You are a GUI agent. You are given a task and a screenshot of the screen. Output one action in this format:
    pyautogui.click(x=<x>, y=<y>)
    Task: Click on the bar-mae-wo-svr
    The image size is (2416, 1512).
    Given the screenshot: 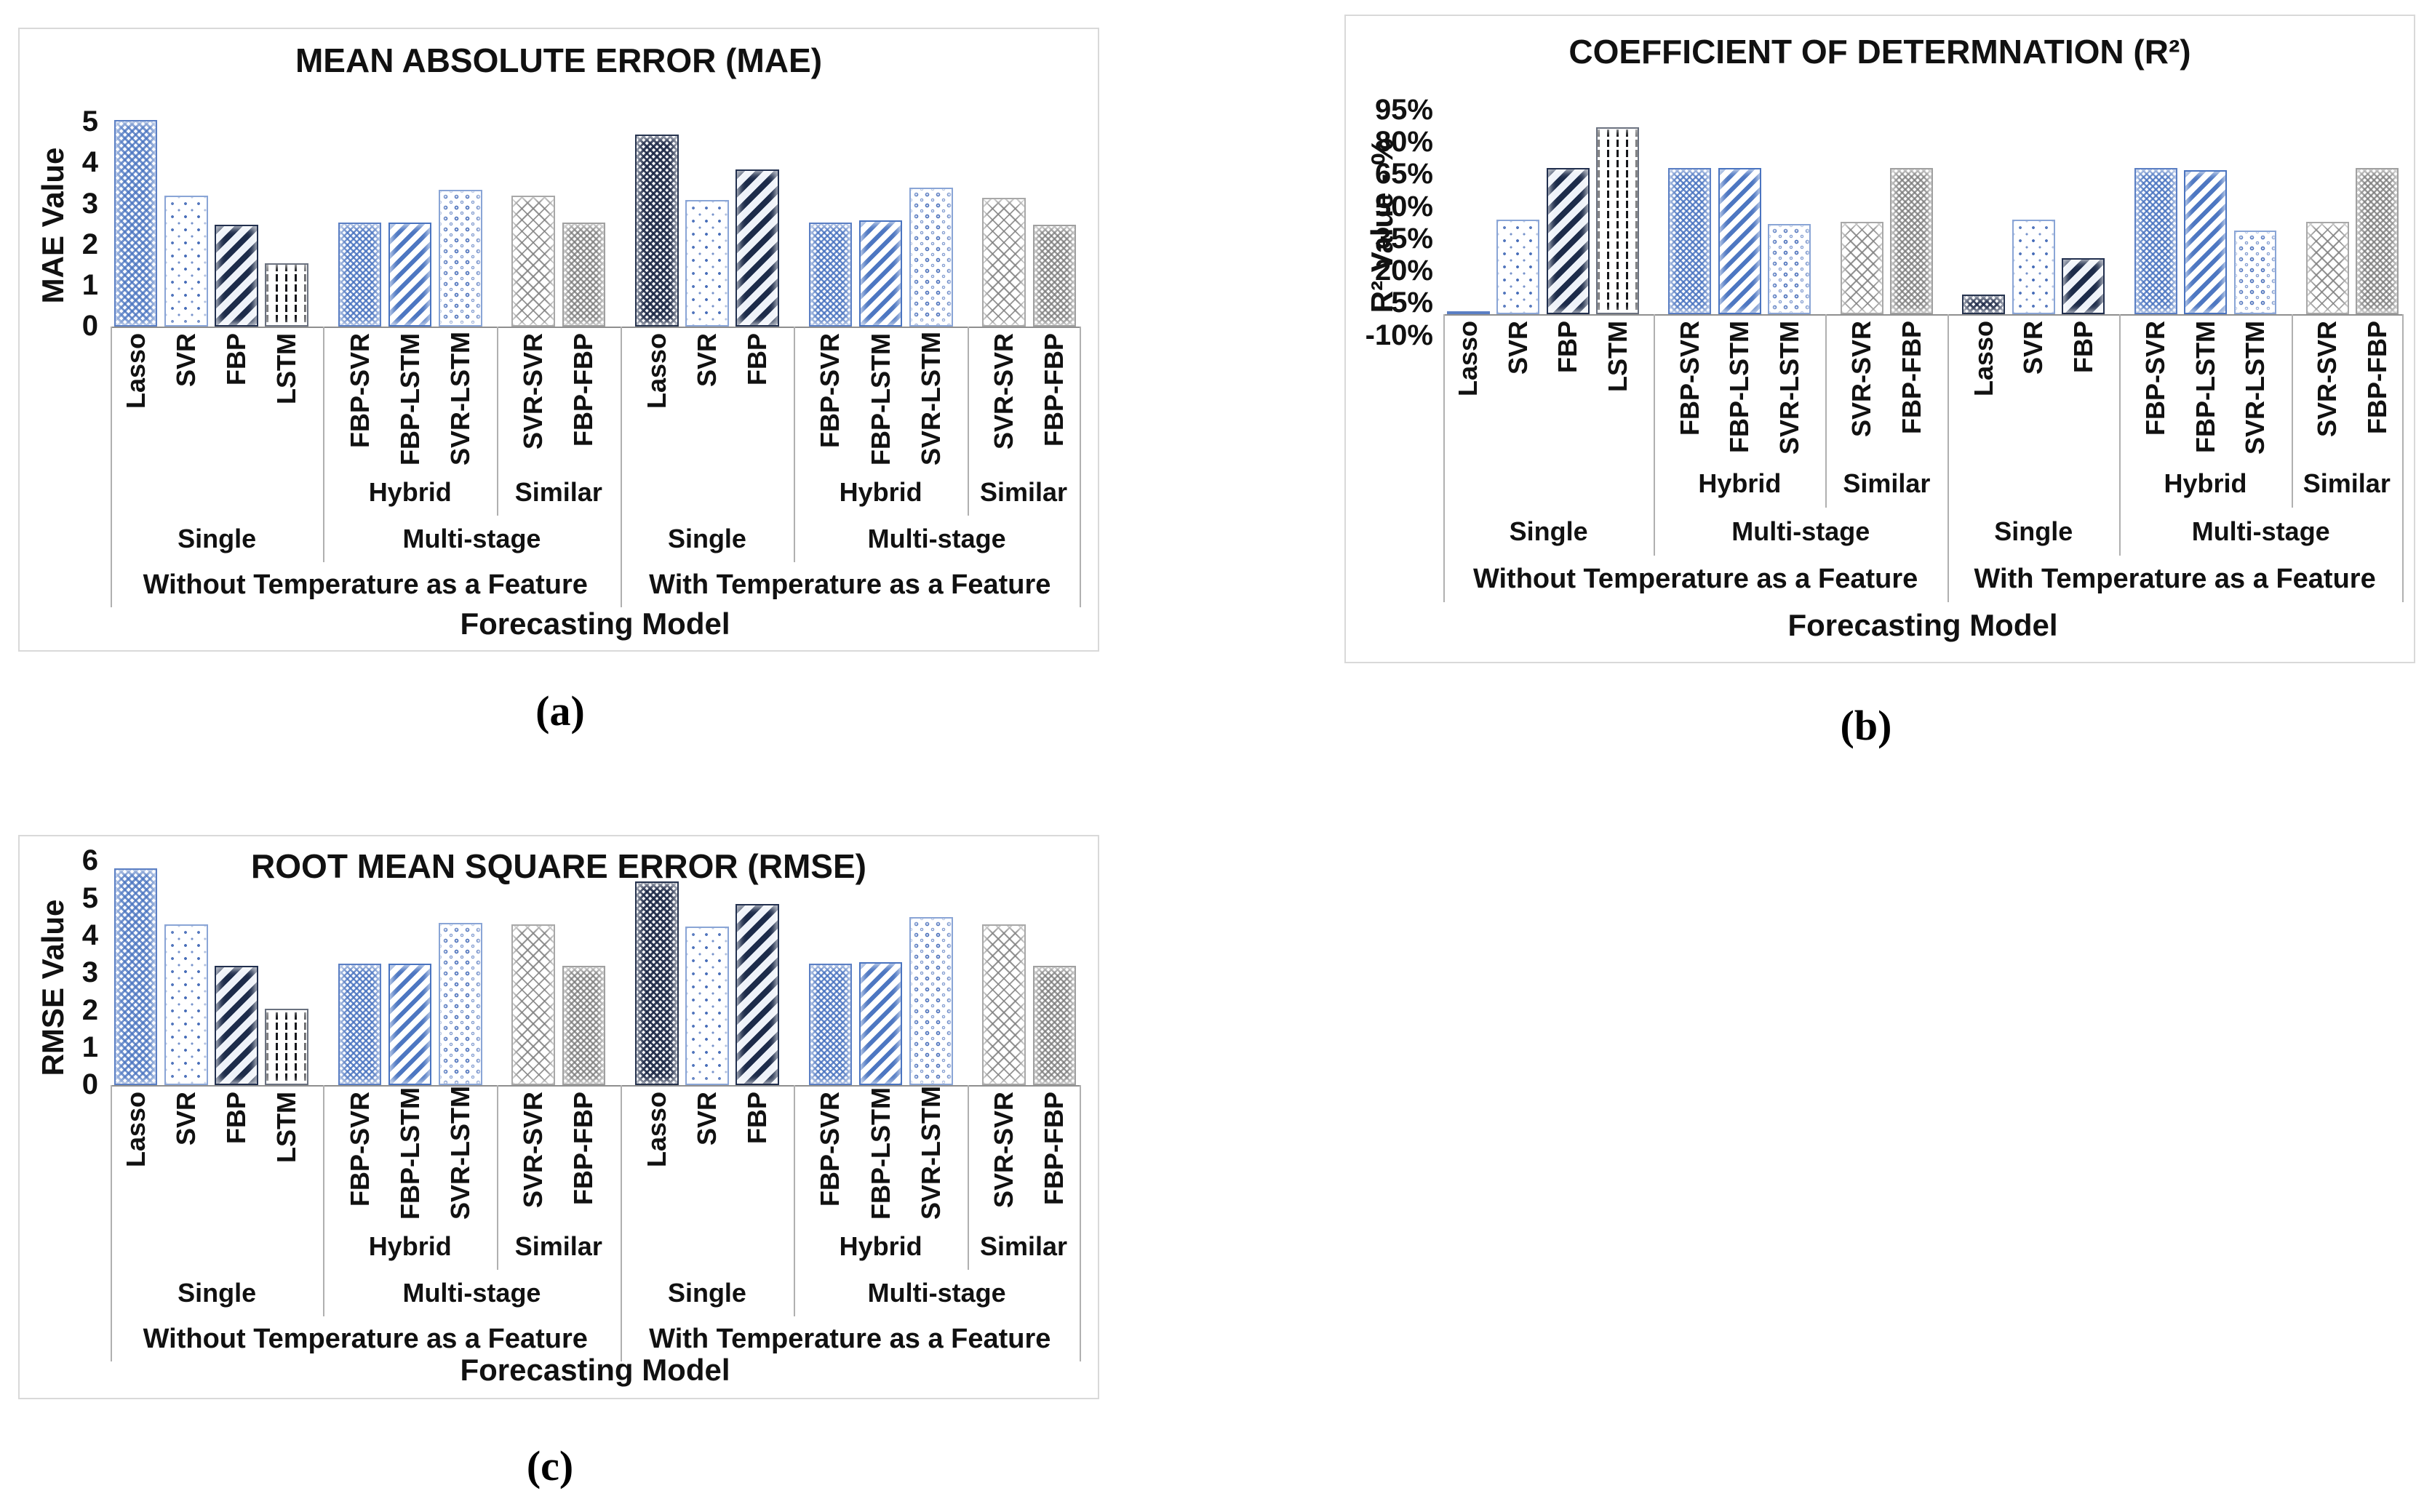 What is the action you would take?
    pyautogui.click(x=186, y=261)
    